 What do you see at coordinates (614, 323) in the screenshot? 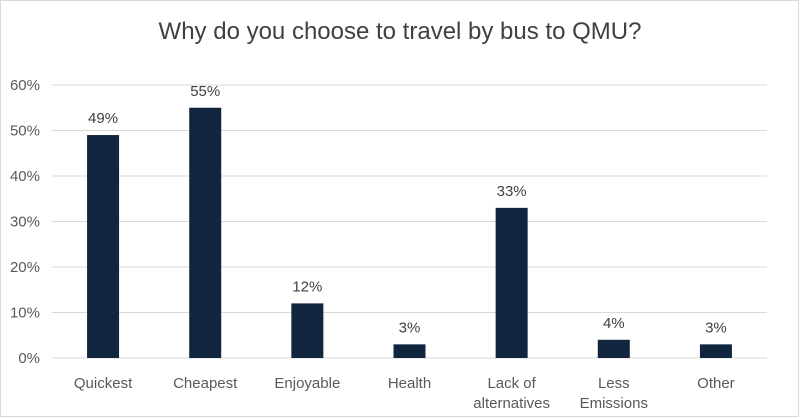
I see `data-label: 4%` at bounding box center [614, 323].